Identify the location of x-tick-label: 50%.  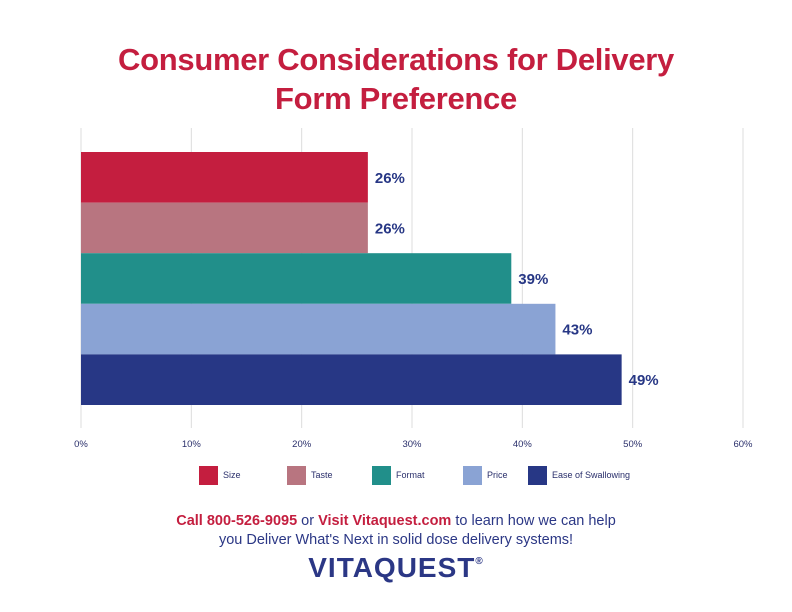
(633, 444).